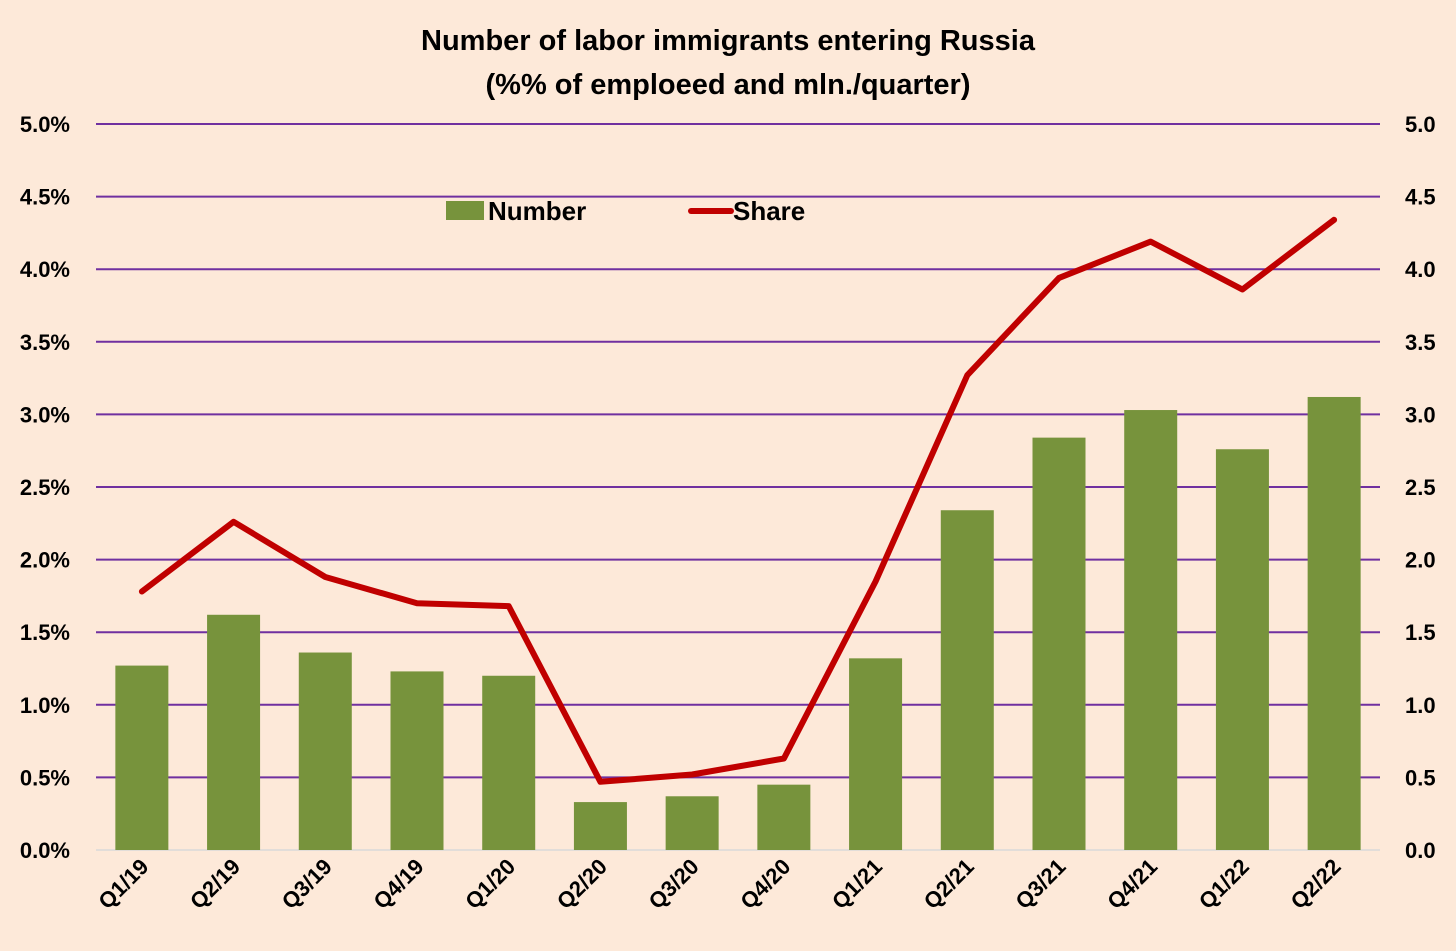 This screenshot has height=951, width=1456. Describe the element at coordinates (45, 705) in the screenshot. I see `left-tick-label: 1.0%` at that location.